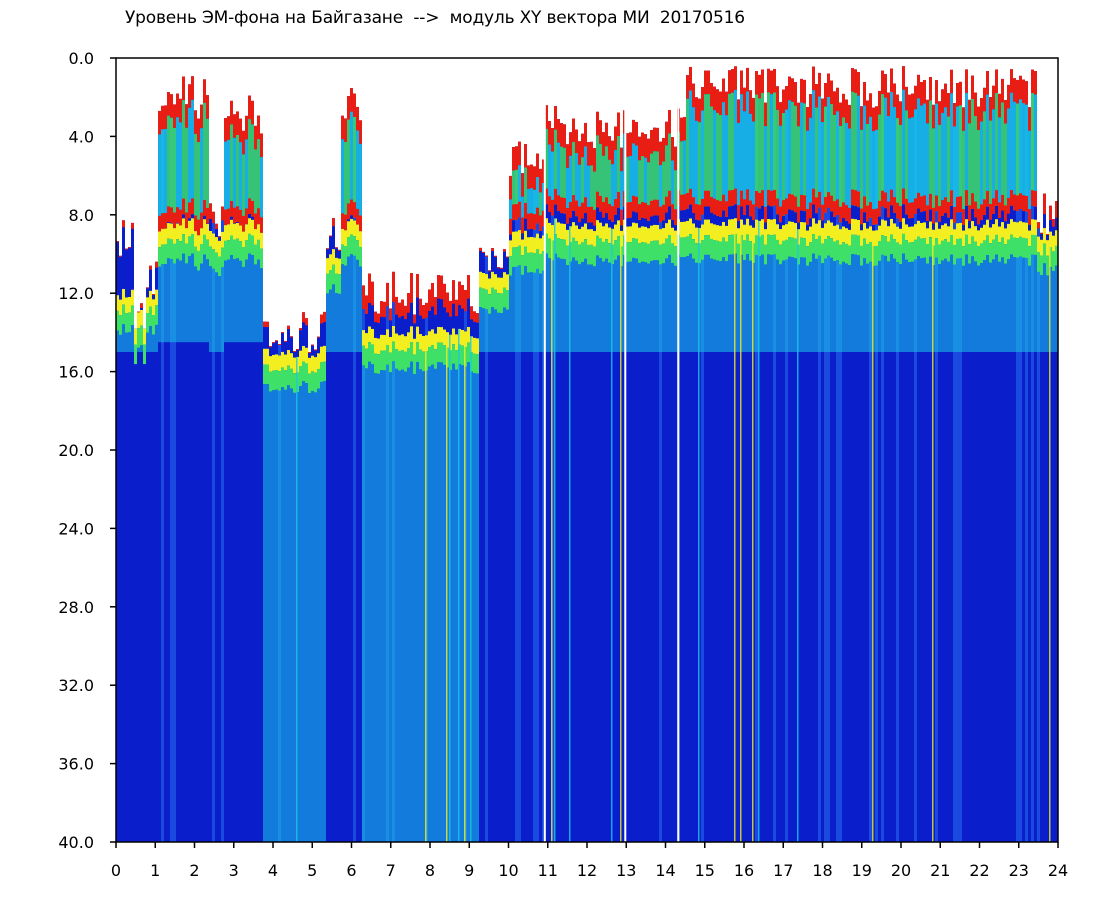 Image resolution: width=1096 pixels, height=900 pixels. Describe the element at coordinates (76, 372) in the screenshot. I see `y-tick-label: 16.0` at that location.